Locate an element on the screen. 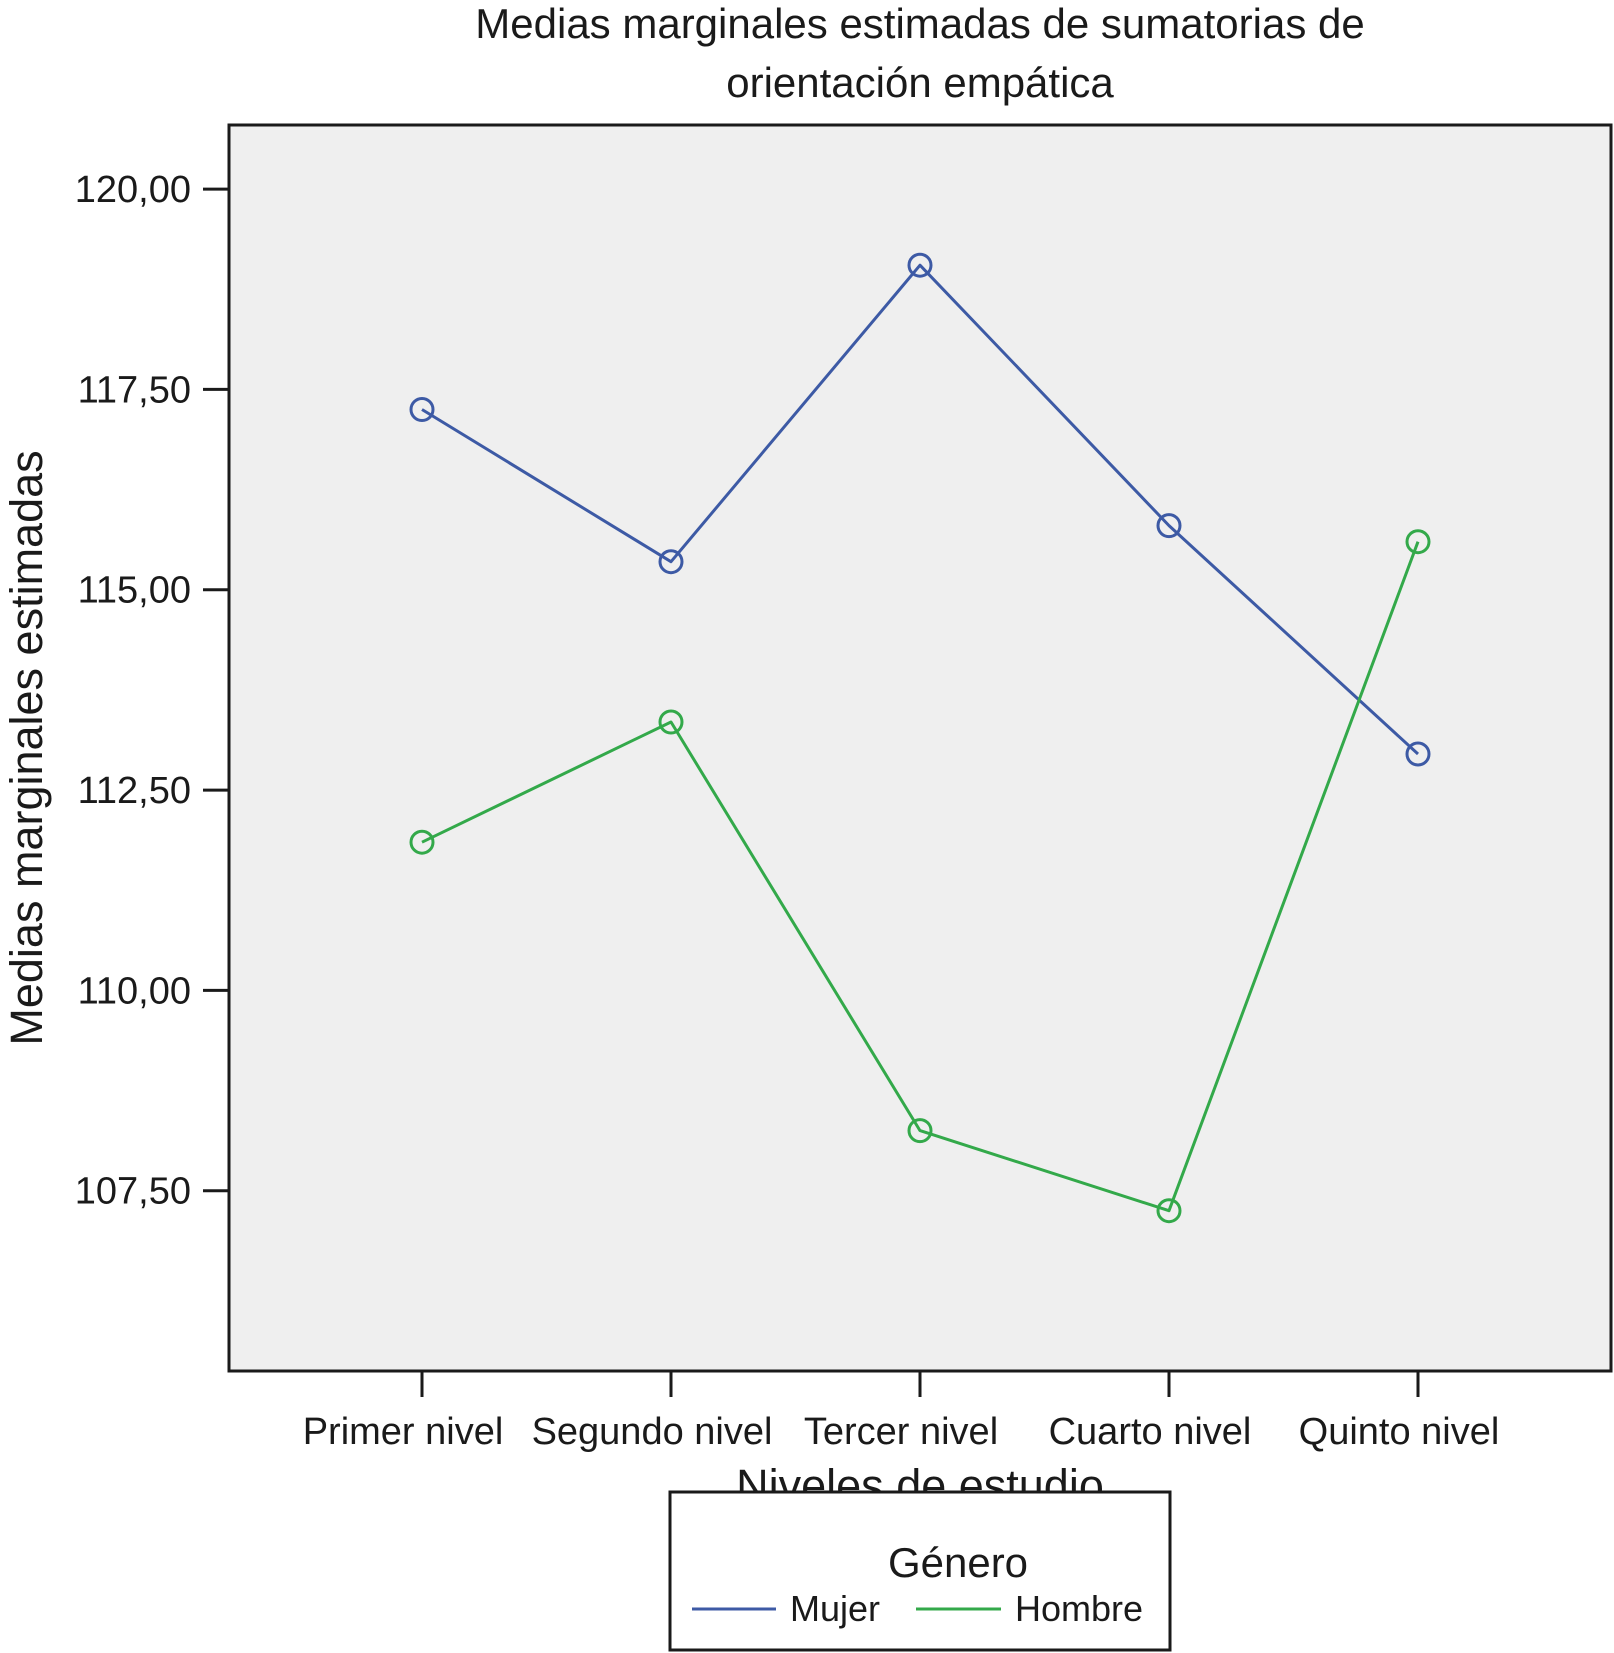 This screenshot has height=1653, width=1614. legend: Género Mujer Hombre is located at coordinates (920, 1571).